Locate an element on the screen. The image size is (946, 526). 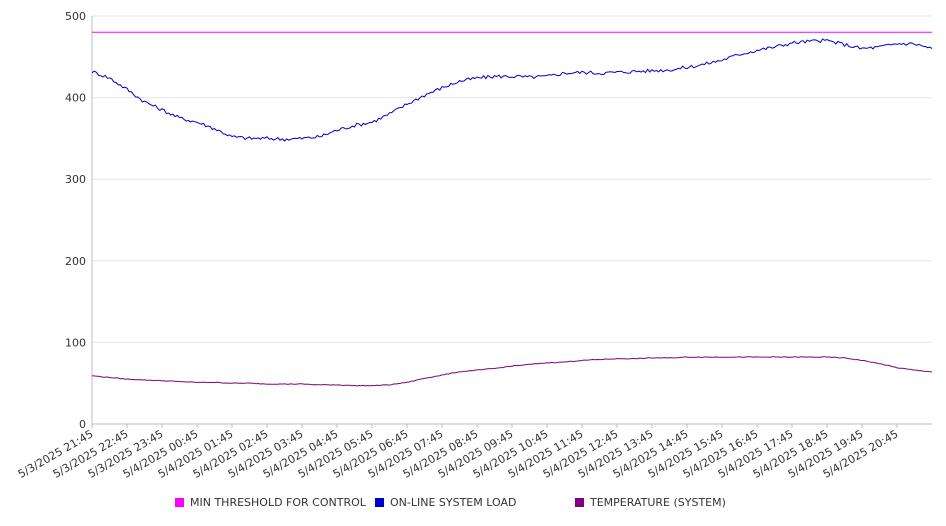
legend-swatch-min-threshold is located at coordinates (179, 502).